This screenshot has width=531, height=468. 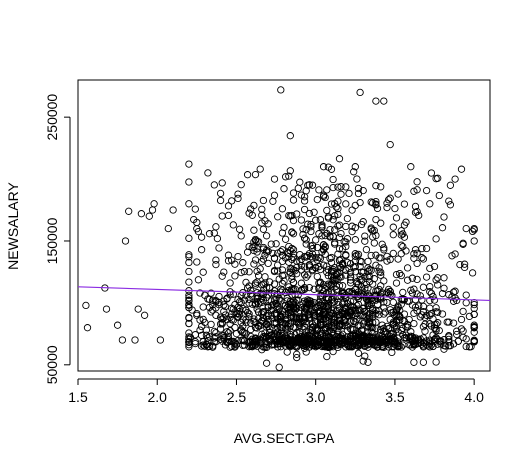 What do you see at coordinates (237, 397) in the screenshot?
I see `x-tick-label: 2.5` at bounding box center [237, 397].